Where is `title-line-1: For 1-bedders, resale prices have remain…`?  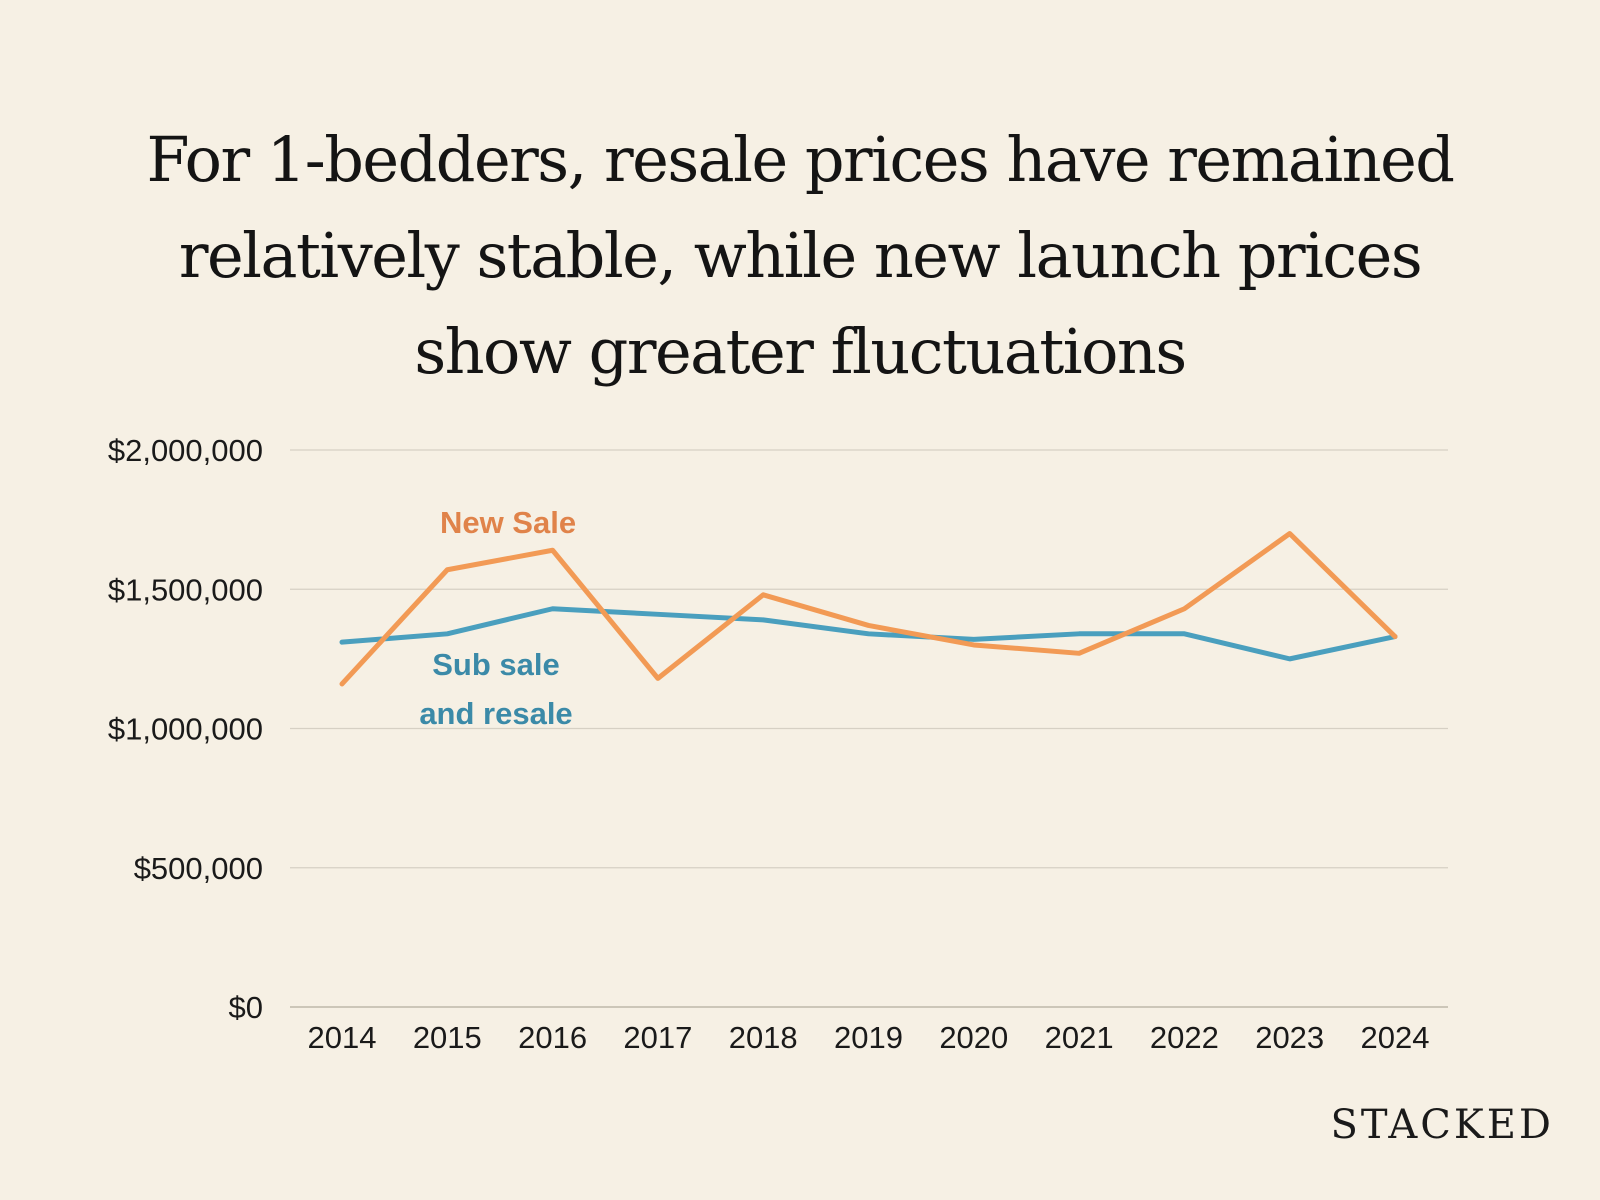 title-line-1: For 1-bedders, resale prices have remain… is located at coordinates (801, 159).